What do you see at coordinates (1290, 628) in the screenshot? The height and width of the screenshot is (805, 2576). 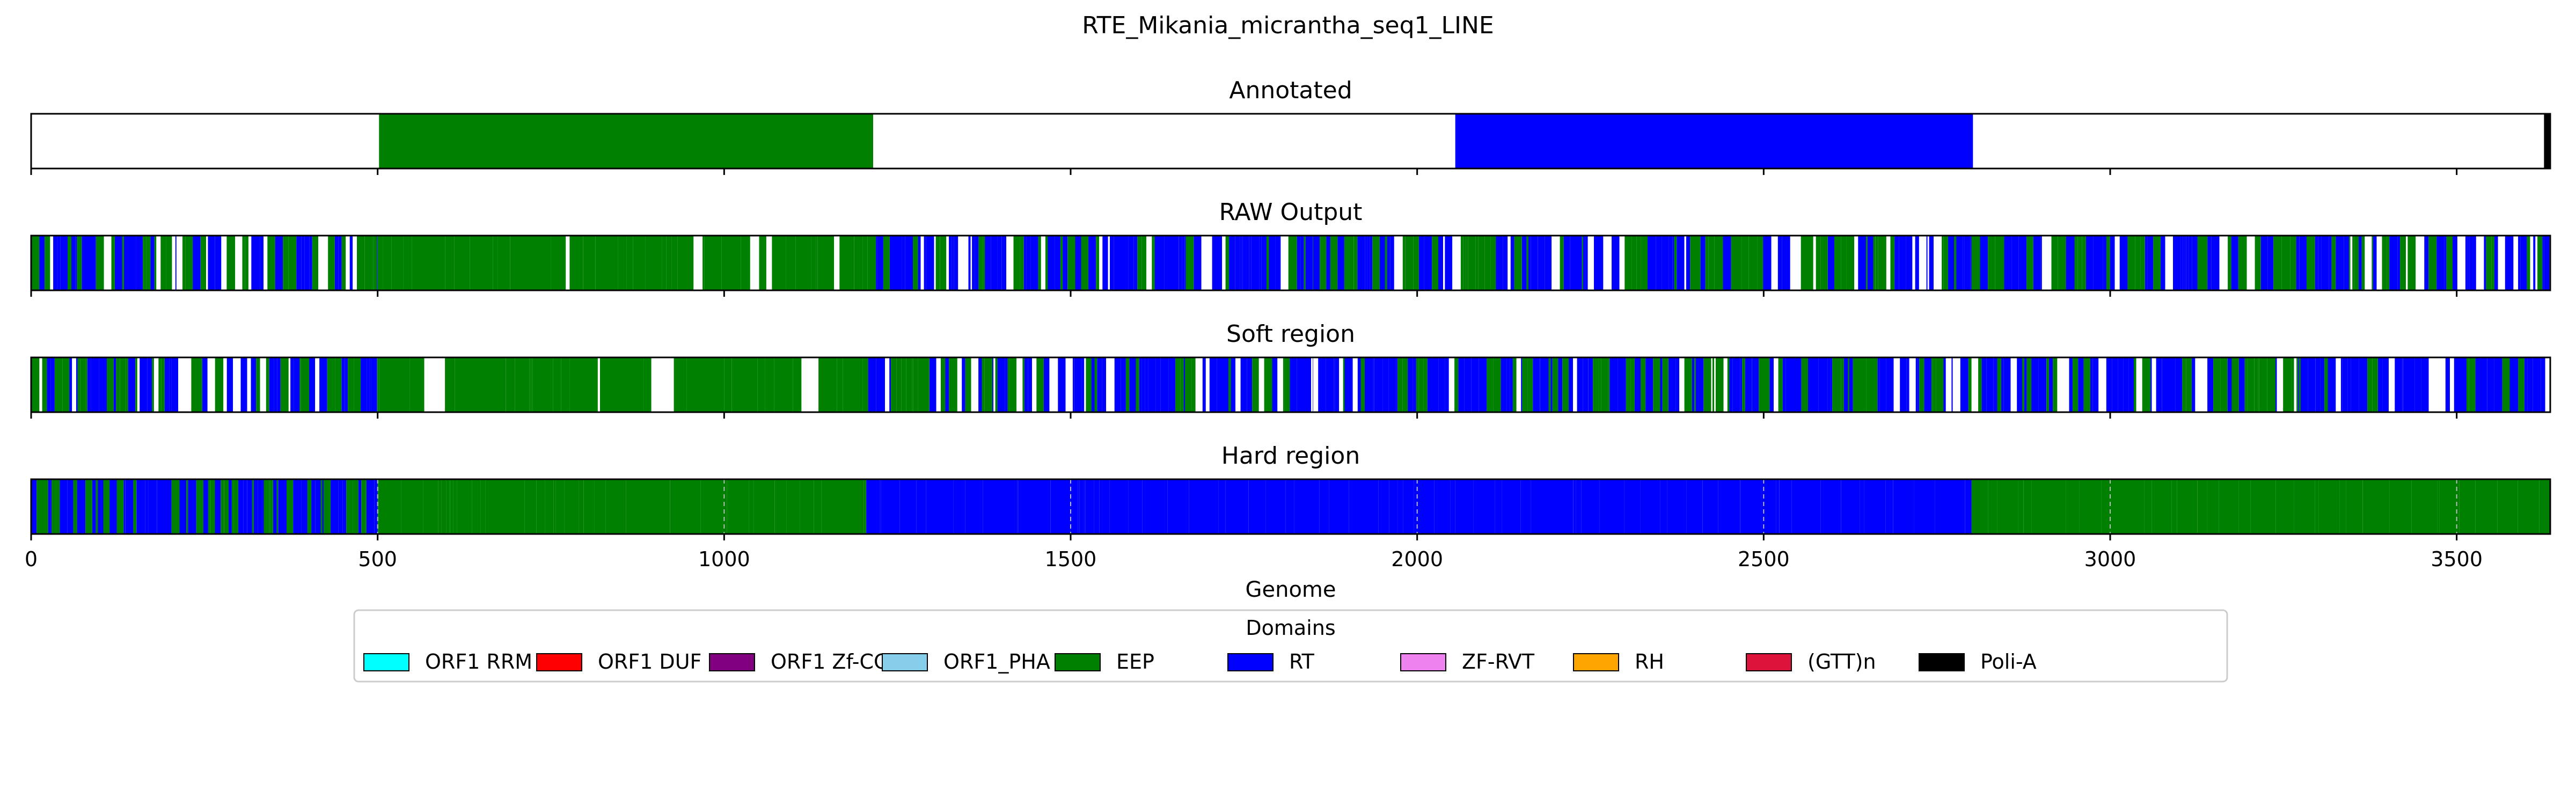 I see `legend-title: Domains` at bounding box center [1290, 628].